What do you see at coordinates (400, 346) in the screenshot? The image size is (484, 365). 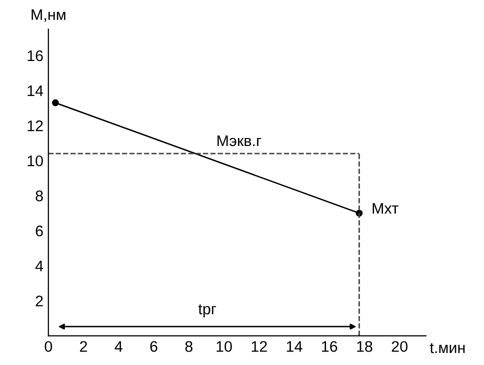 I see `x-tick-label: 20` at bounding box center [400, 346].